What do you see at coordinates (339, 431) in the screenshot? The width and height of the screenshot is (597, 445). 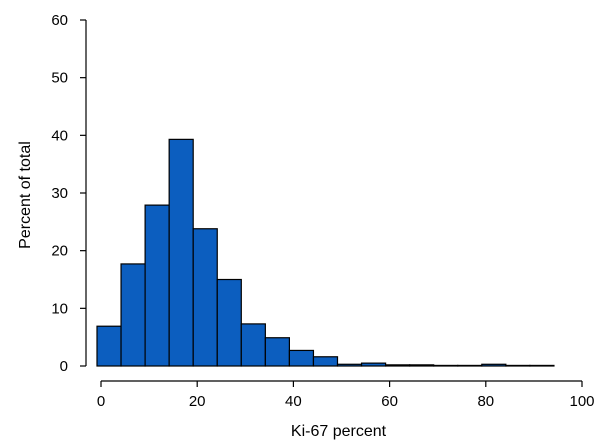 I see `x-axis-title: Ki-67 percent` at bounding box center [339, 431].